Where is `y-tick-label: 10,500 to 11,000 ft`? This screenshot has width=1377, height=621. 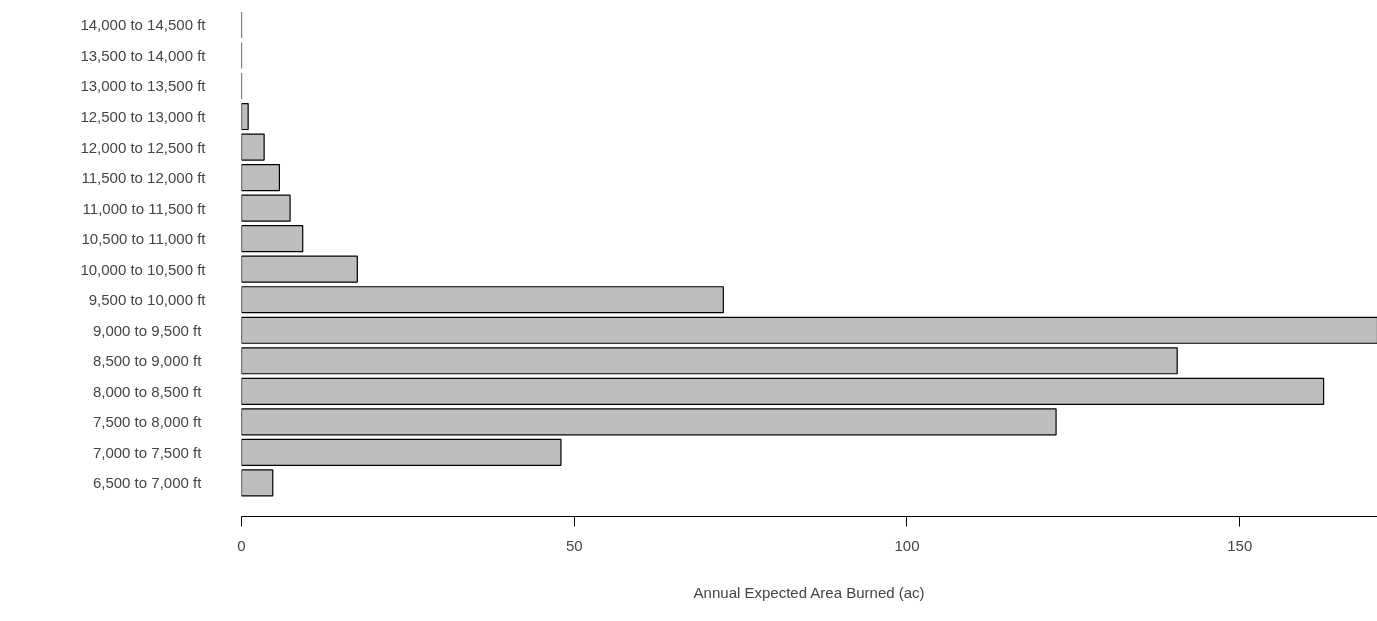
y-tick-label: 10,500 to 11,000 ft is located at coordinates (144, 239).